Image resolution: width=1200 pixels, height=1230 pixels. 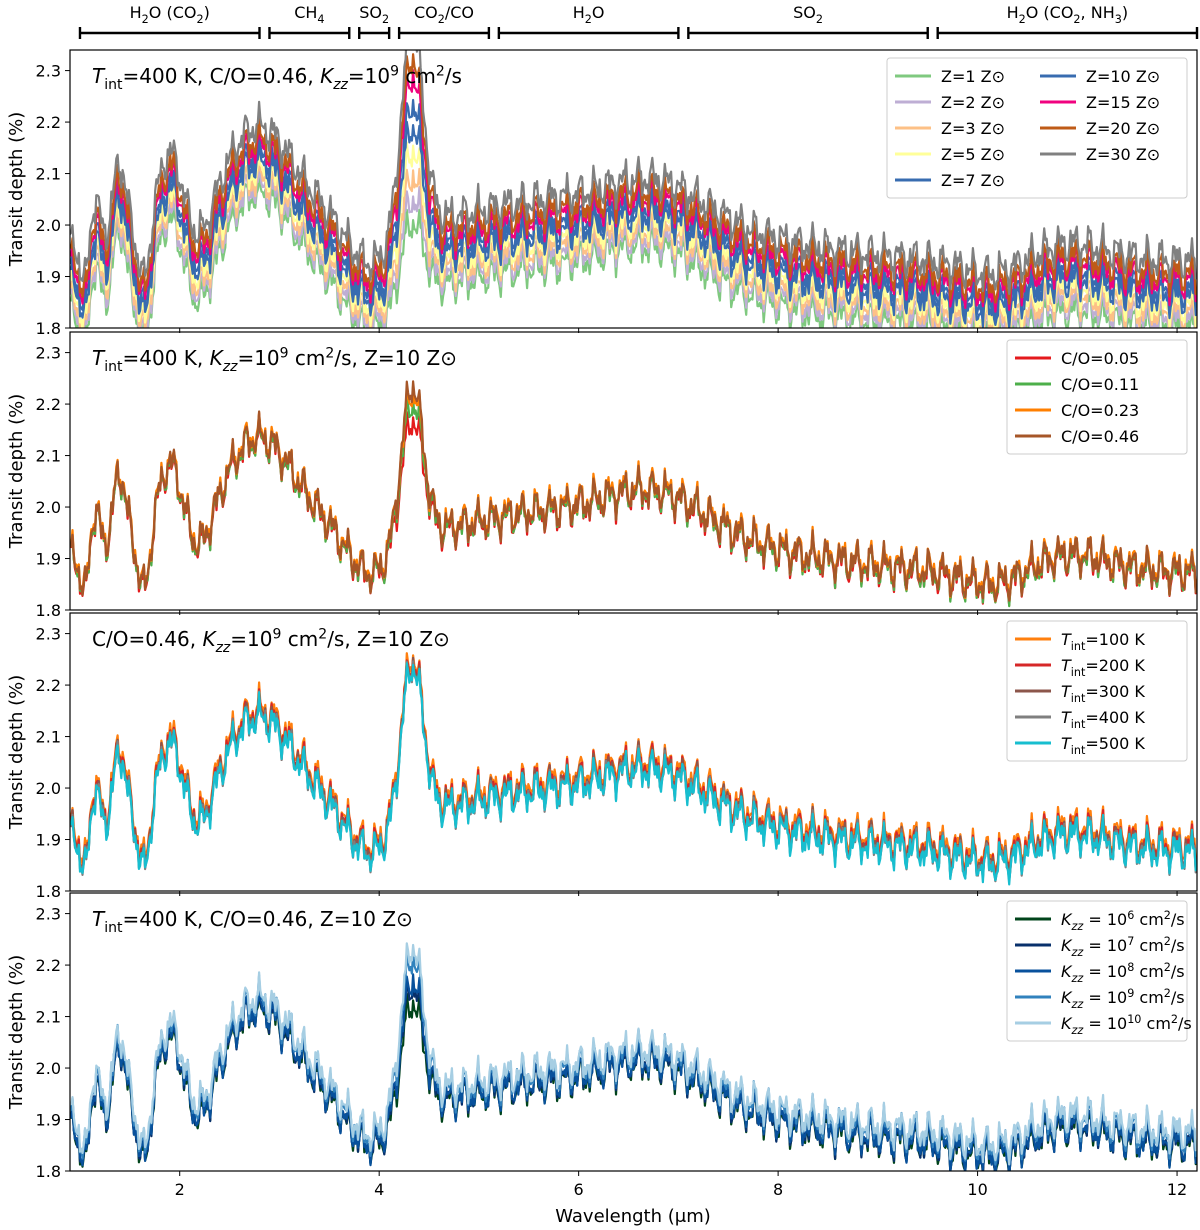 I want to click on band-label: H2O (CO2, NH3), so click(x=1068, y=14).